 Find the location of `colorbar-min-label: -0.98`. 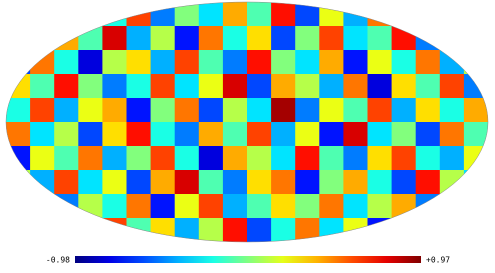

colorbar-min-label: -0.98 is located at coordinates (58, 260).